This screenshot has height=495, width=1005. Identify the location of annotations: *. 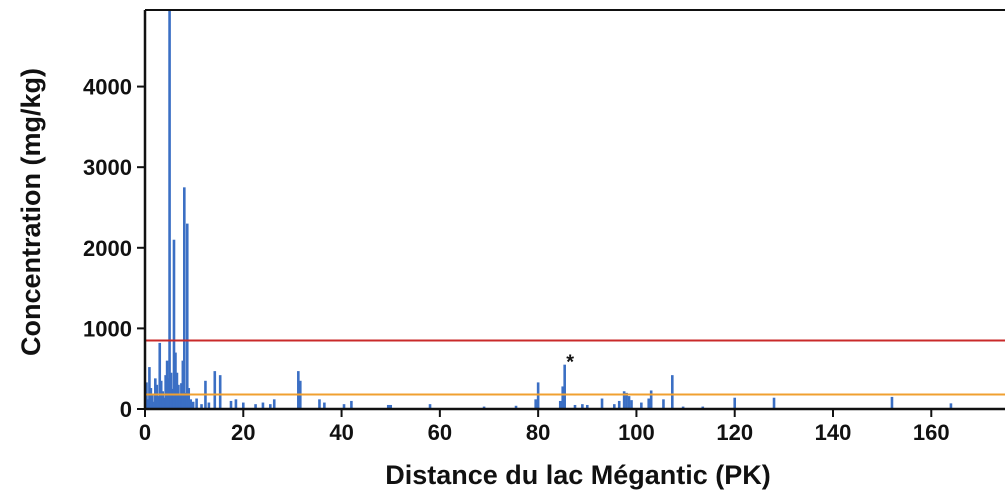
(570, 363).